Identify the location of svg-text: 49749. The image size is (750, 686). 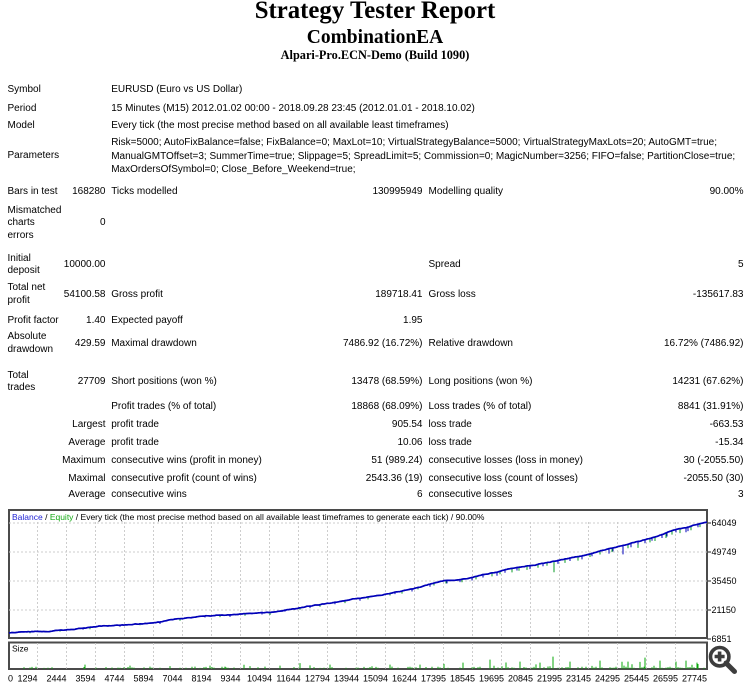
(724, 552).